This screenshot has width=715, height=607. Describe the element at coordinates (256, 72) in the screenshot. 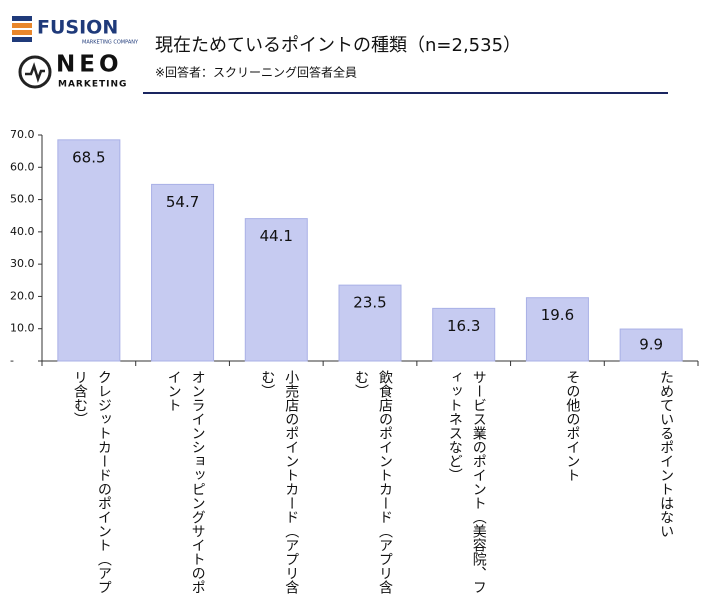

I see `chart-subtitle: ※回答者：スクリーニング回答者全員` at that location.